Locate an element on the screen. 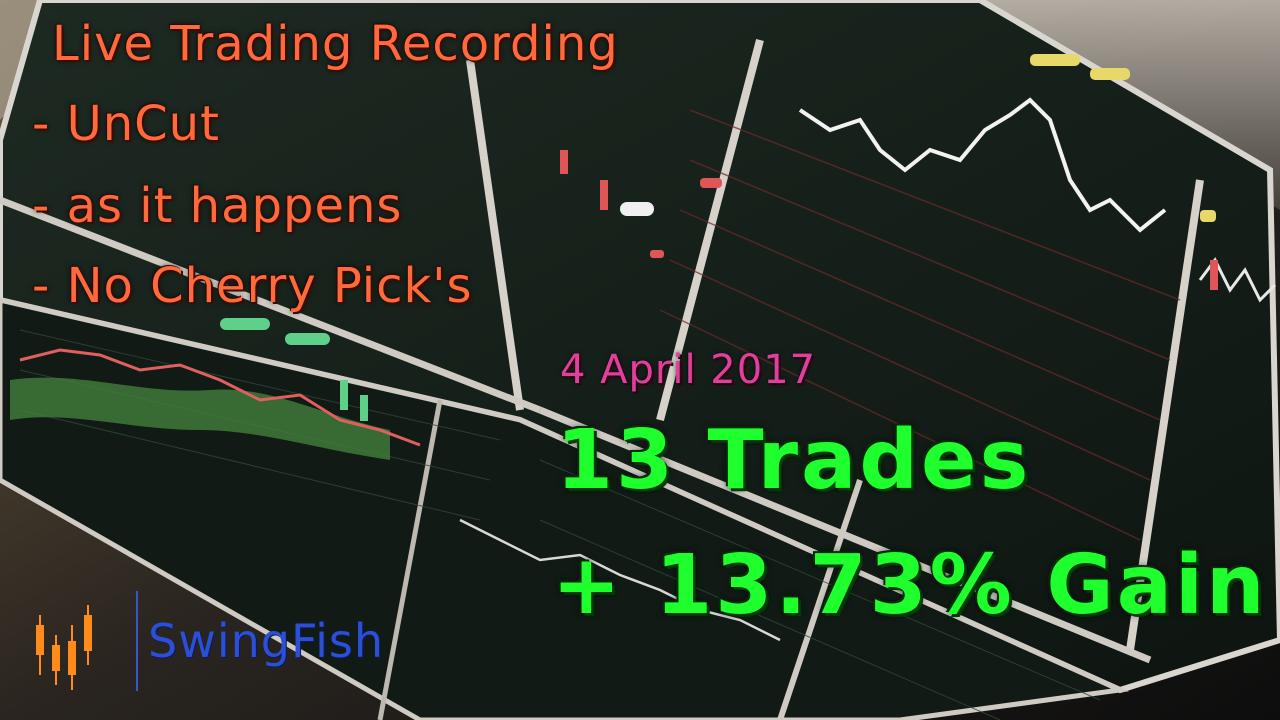  headline-line-as-it-happens: - as it happens is located at coordinates (217, 206).